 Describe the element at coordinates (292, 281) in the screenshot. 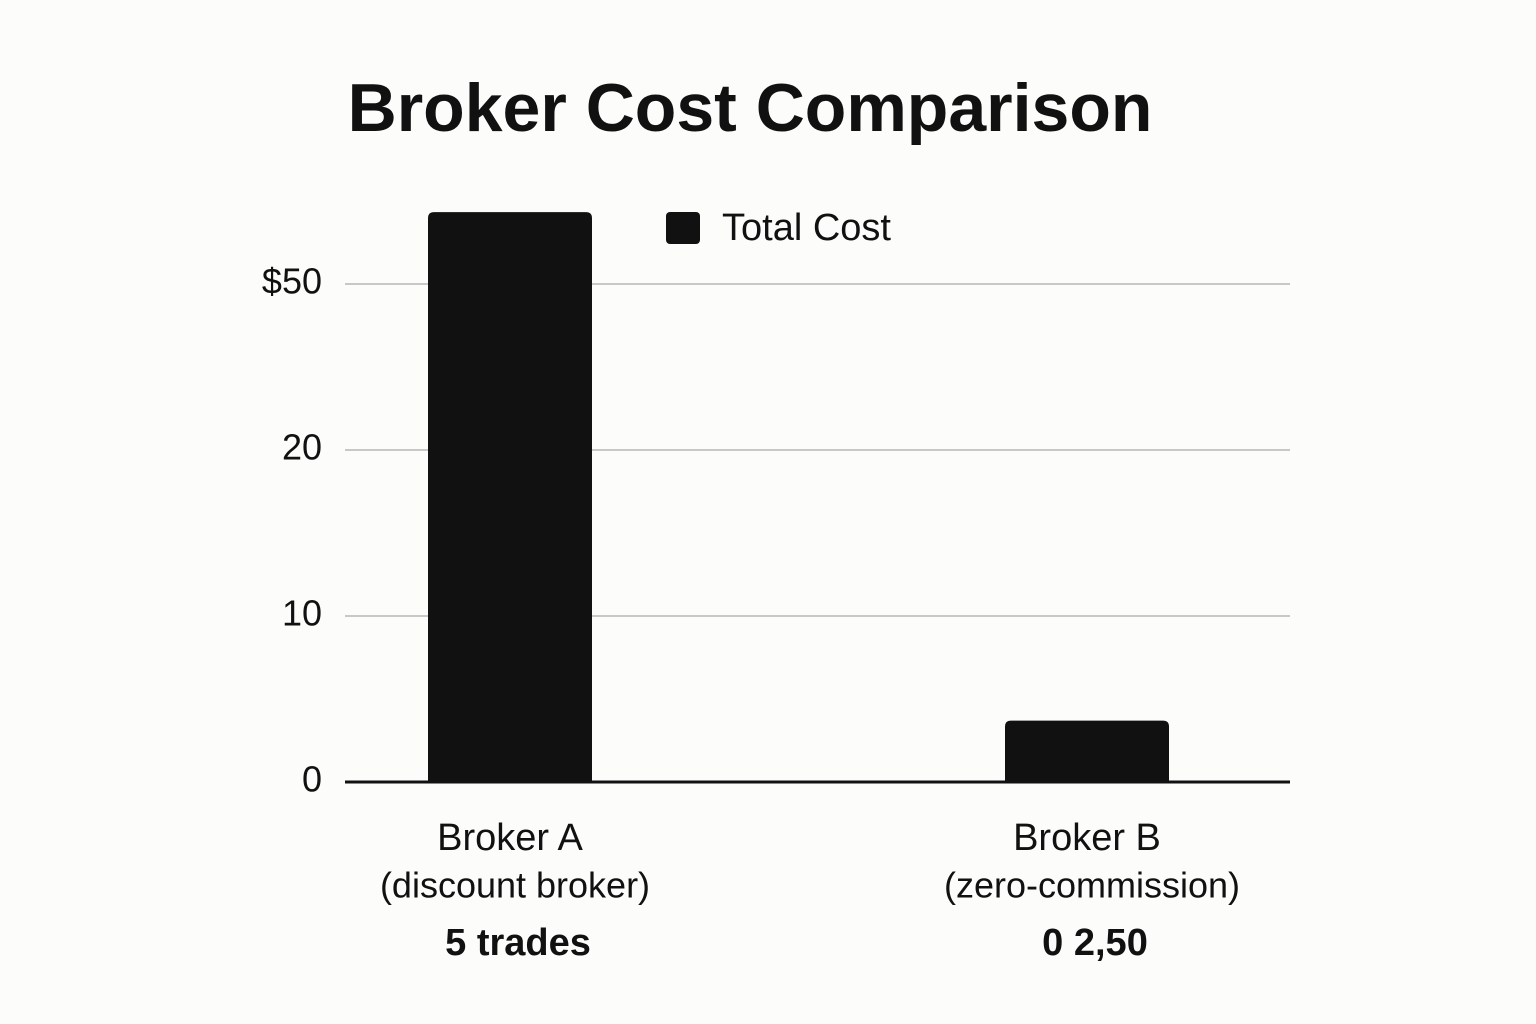

I see `y-tick-label: $50` at that location.